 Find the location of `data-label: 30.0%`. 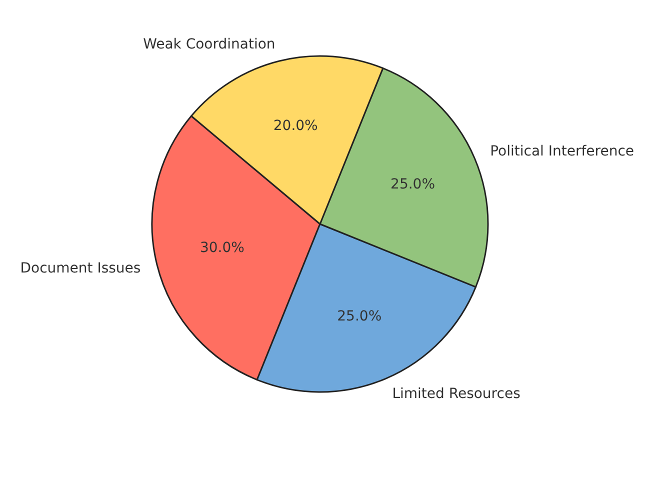

data-label: 30.0% is located at coordinates (222, 248).